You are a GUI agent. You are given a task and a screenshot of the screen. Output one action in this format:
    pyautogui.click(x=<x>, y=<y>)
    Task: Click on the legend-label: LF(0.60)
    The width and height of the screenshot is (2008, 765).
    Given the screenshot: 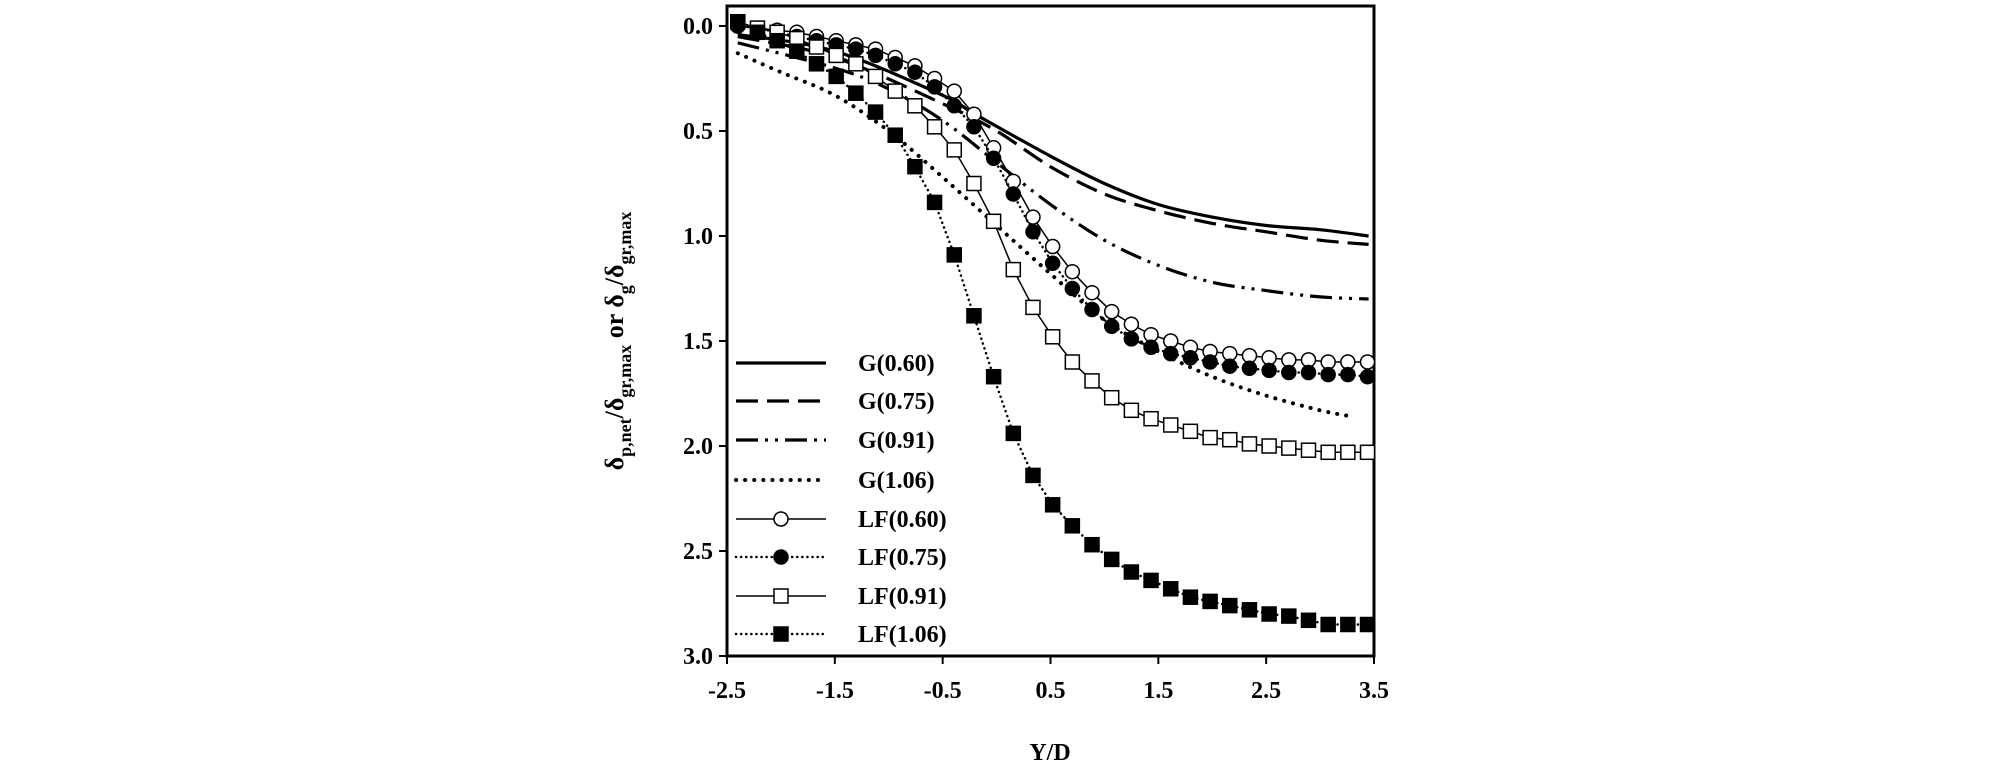 What is the action you would take?
    pyautogui.click(x=902, y=520)
    